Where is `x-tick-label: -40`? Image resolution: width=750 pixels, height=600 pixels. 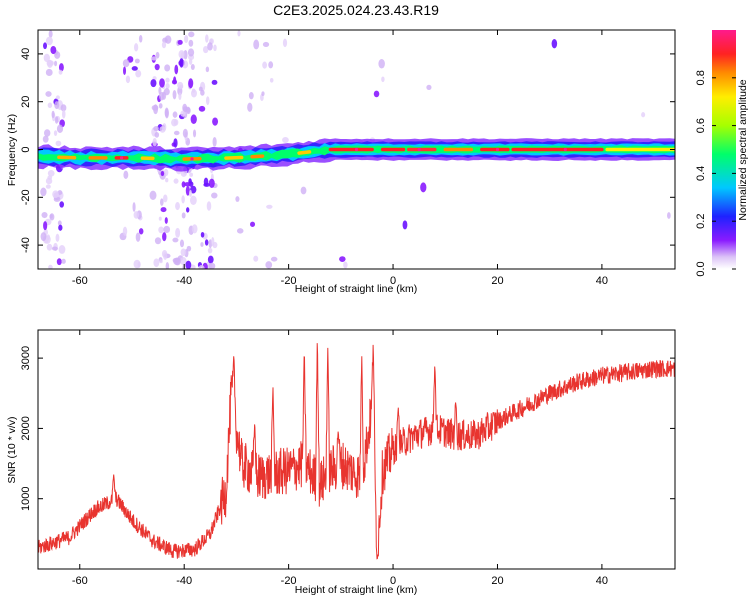
x-tick-label: -40 is located at coordinates (184, 281).